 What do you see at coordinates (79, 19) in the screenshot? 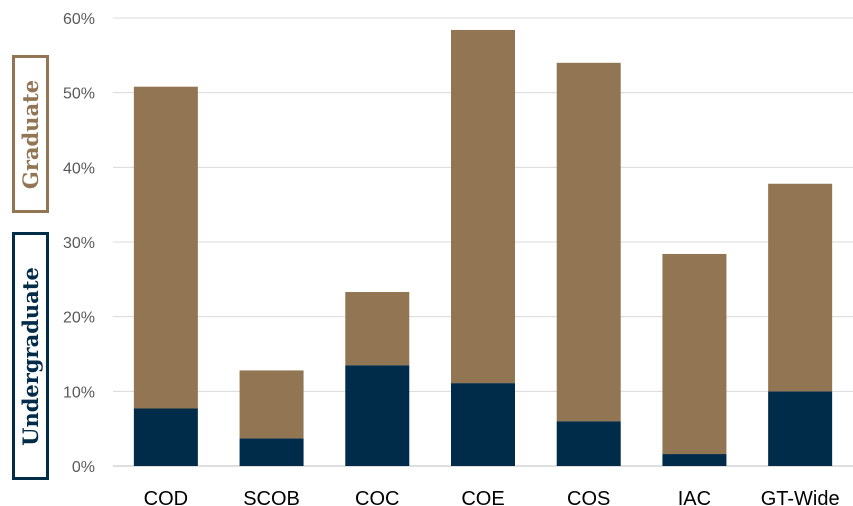
I see `y-tick-label: 60%` at bounding box center [79, 19].